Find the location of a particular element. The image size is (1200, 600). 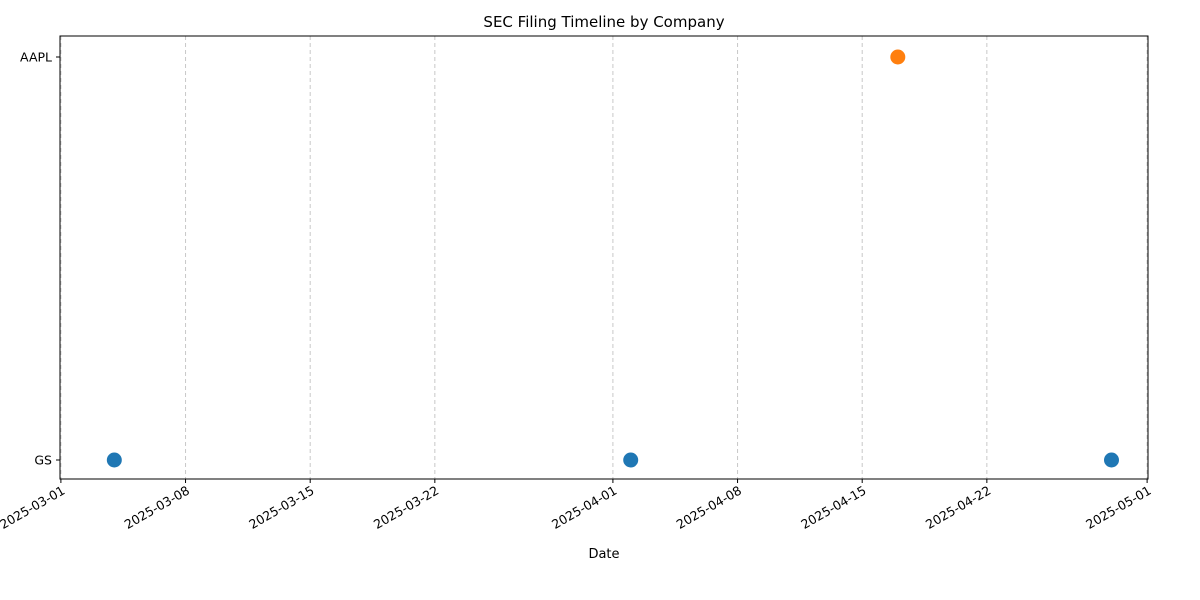

x-tick-label: 2025-03-22 is located at coordinates (406, 507).